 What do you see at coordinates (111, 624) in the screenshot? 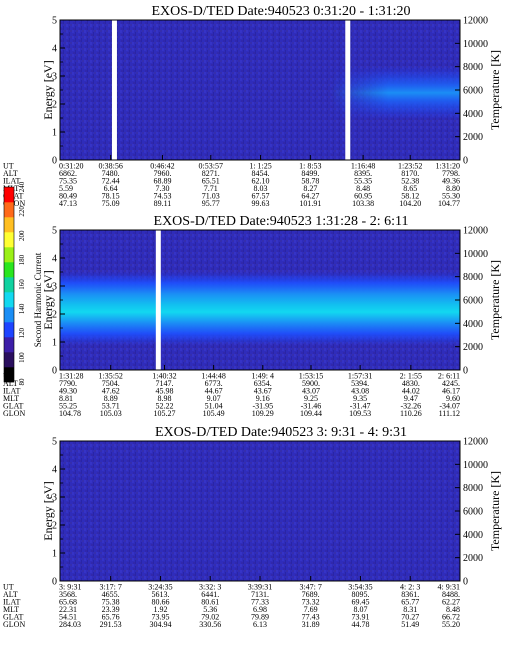
I see `panel-3-cell: 291.53` at bounding box center [111, 624].